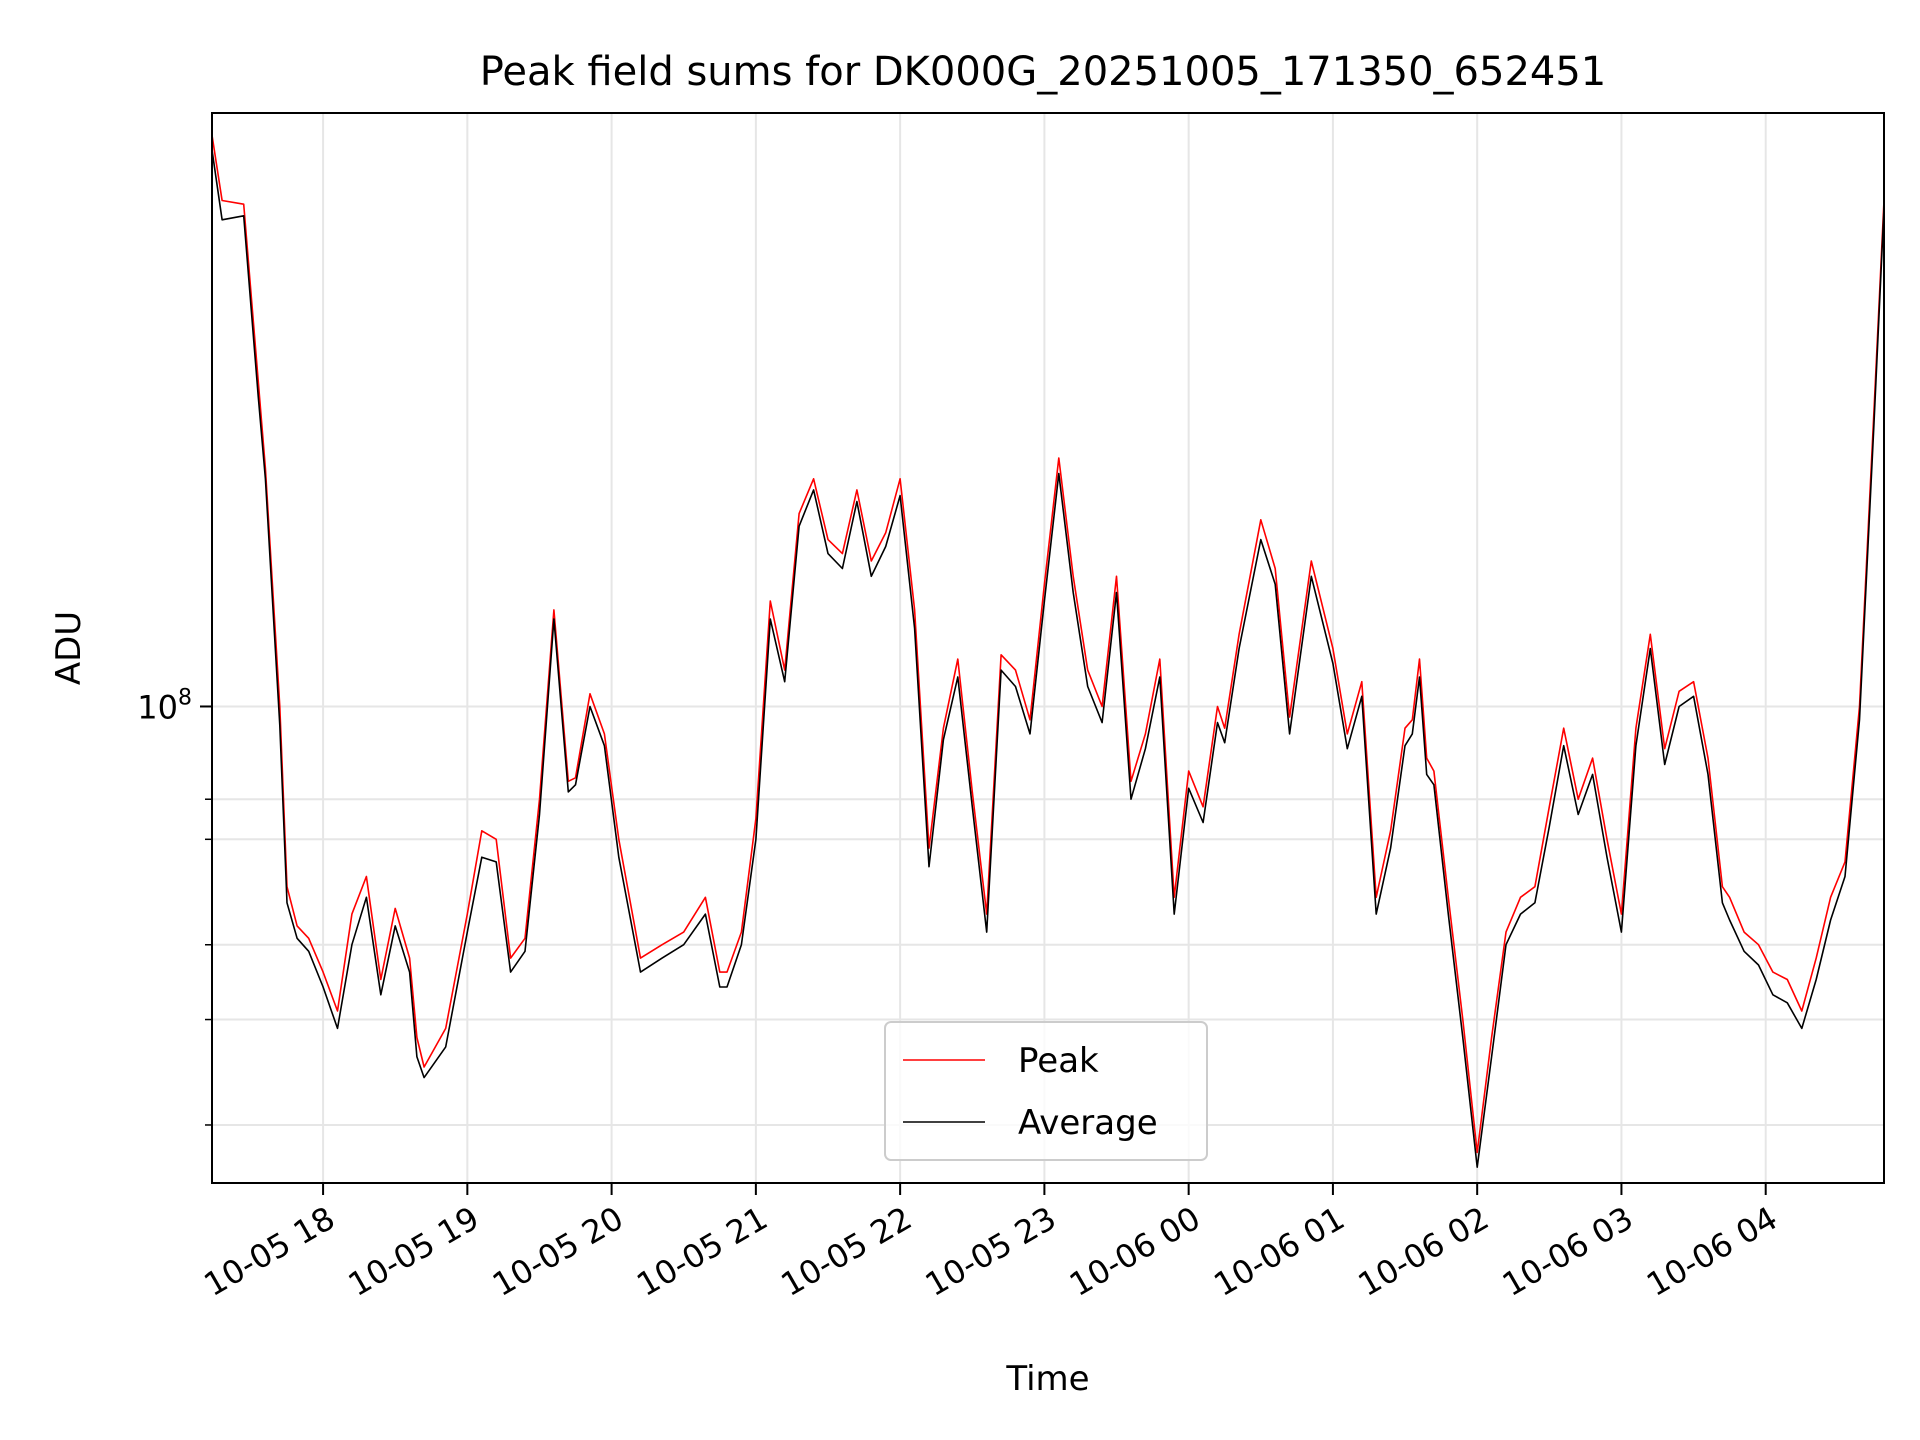 Image resolution: width=1920 pixels, height=1440 pixels. I want to click on legend-box, so click(1046, 1091).